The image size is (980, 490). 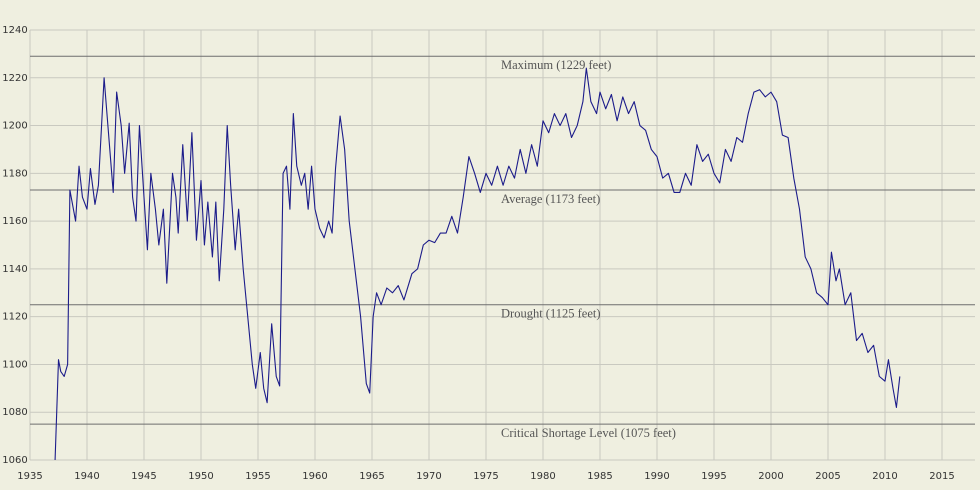 What do you see at coordinates (551, 314) in the screenshot?
I see `reference-label: Drought (1125 feet)` at bounding box center [551, 314].